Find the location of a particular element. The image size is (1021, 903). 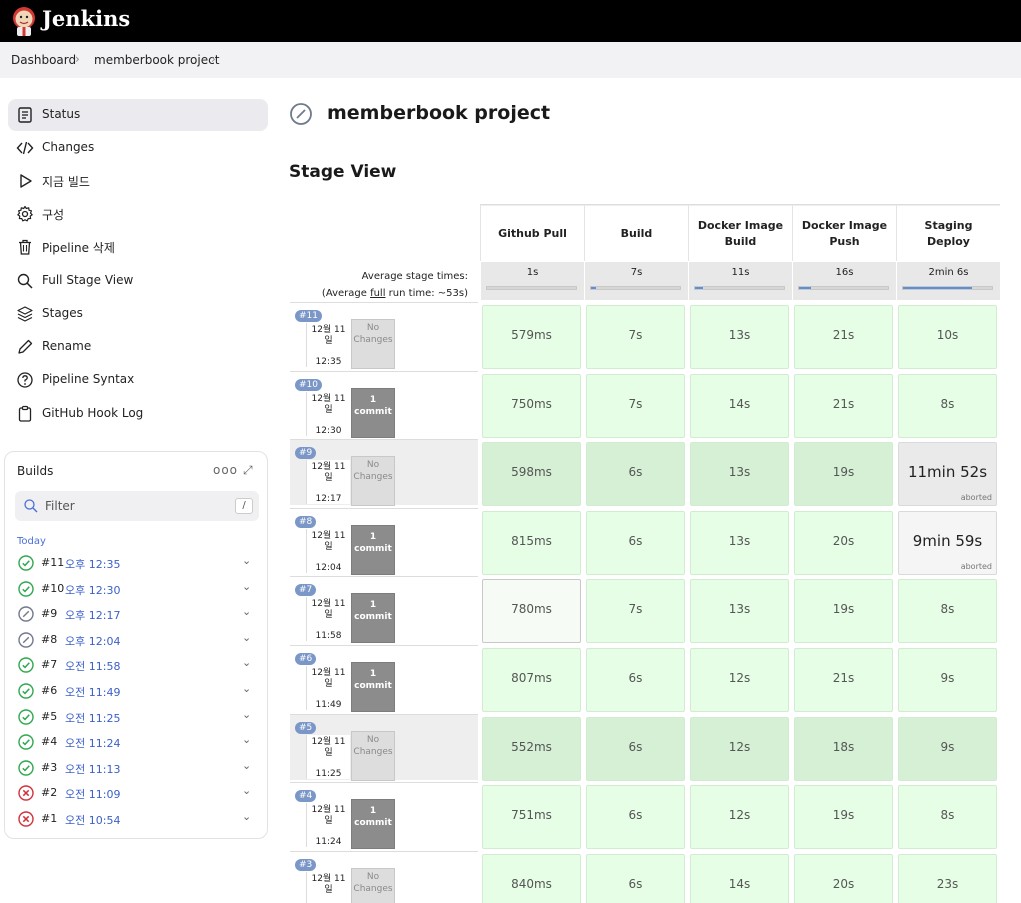

build-number: #11 is located at coordinates (53, 562).